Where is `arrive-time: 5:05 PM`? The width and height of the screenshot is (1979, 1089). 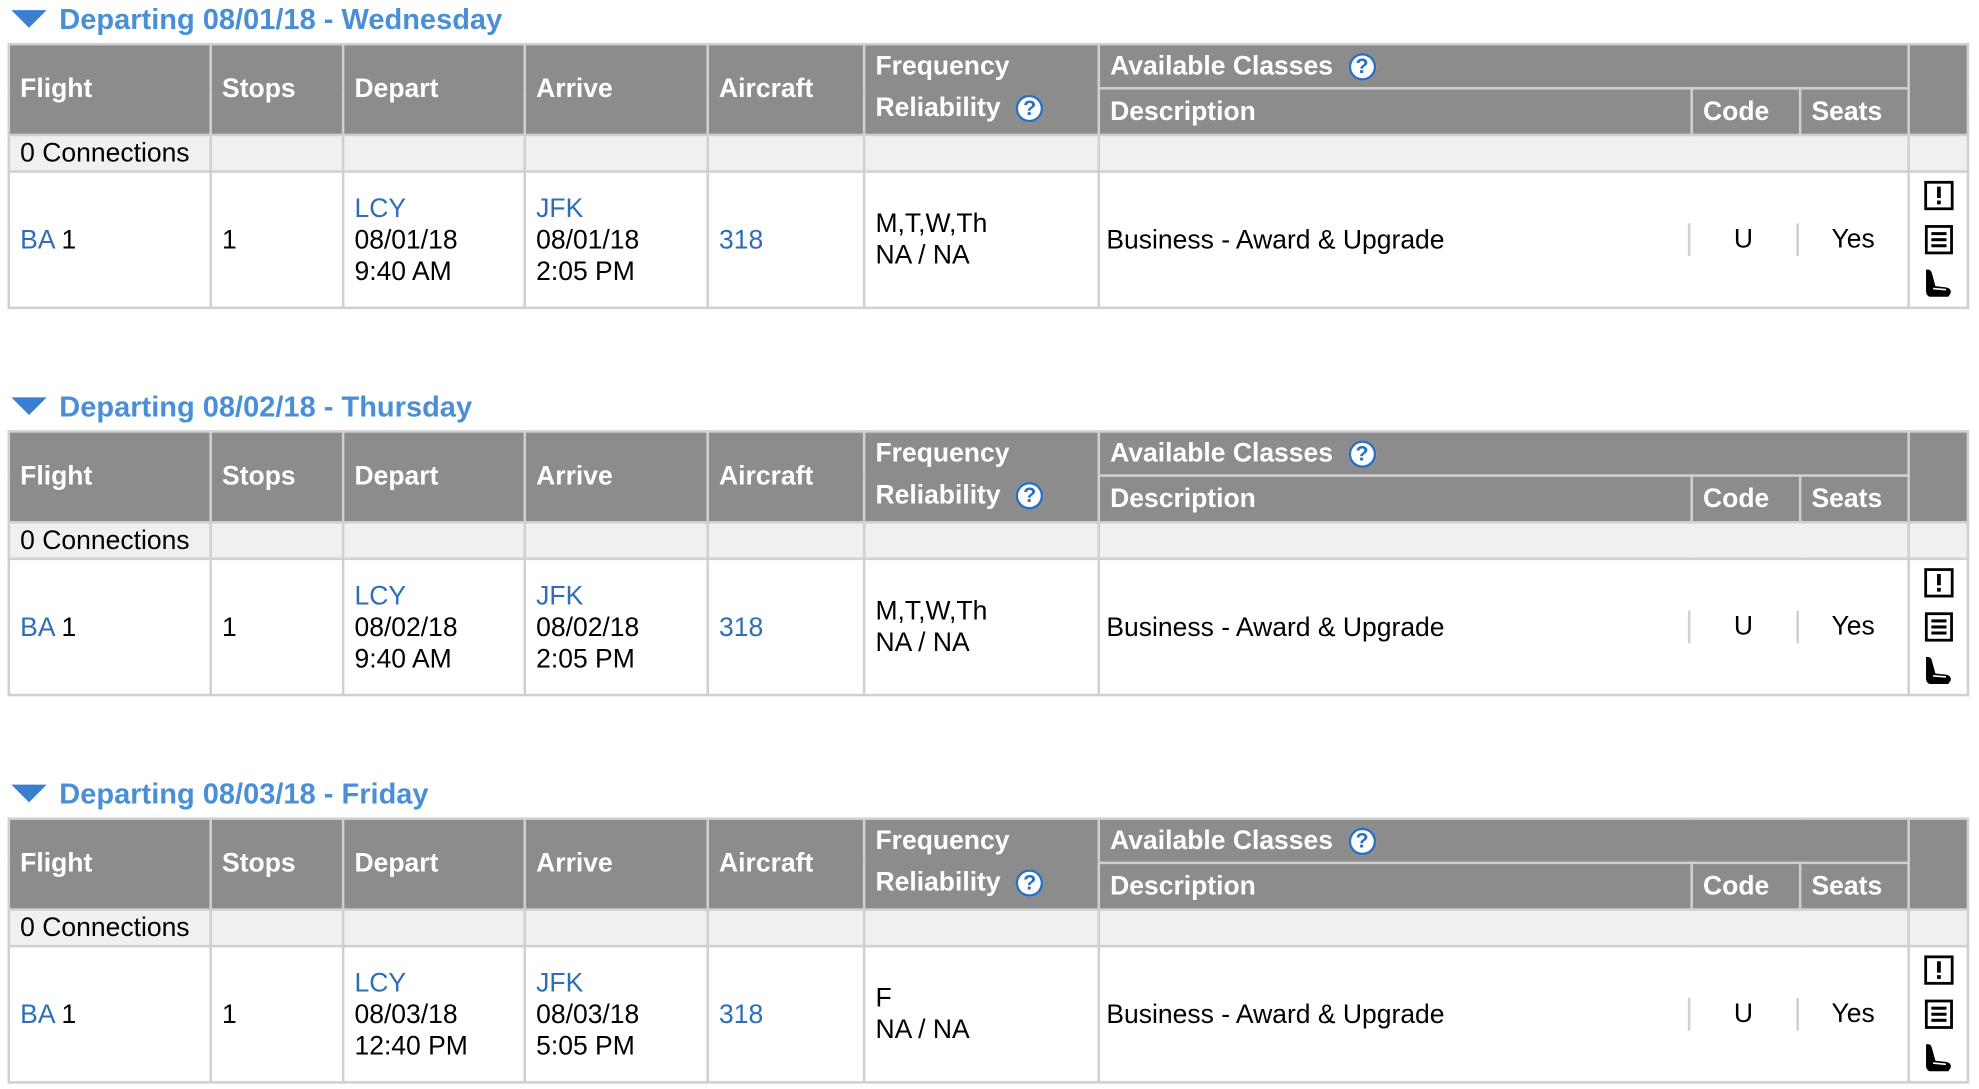 arrive-time: 5:05 PM is located at coordinates (585, 1046).